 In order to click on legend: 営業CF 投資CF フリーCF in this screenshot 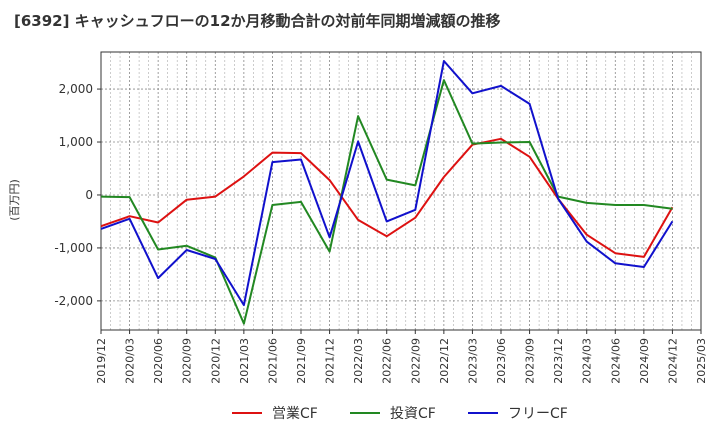, I will do `click(400, 414)`.